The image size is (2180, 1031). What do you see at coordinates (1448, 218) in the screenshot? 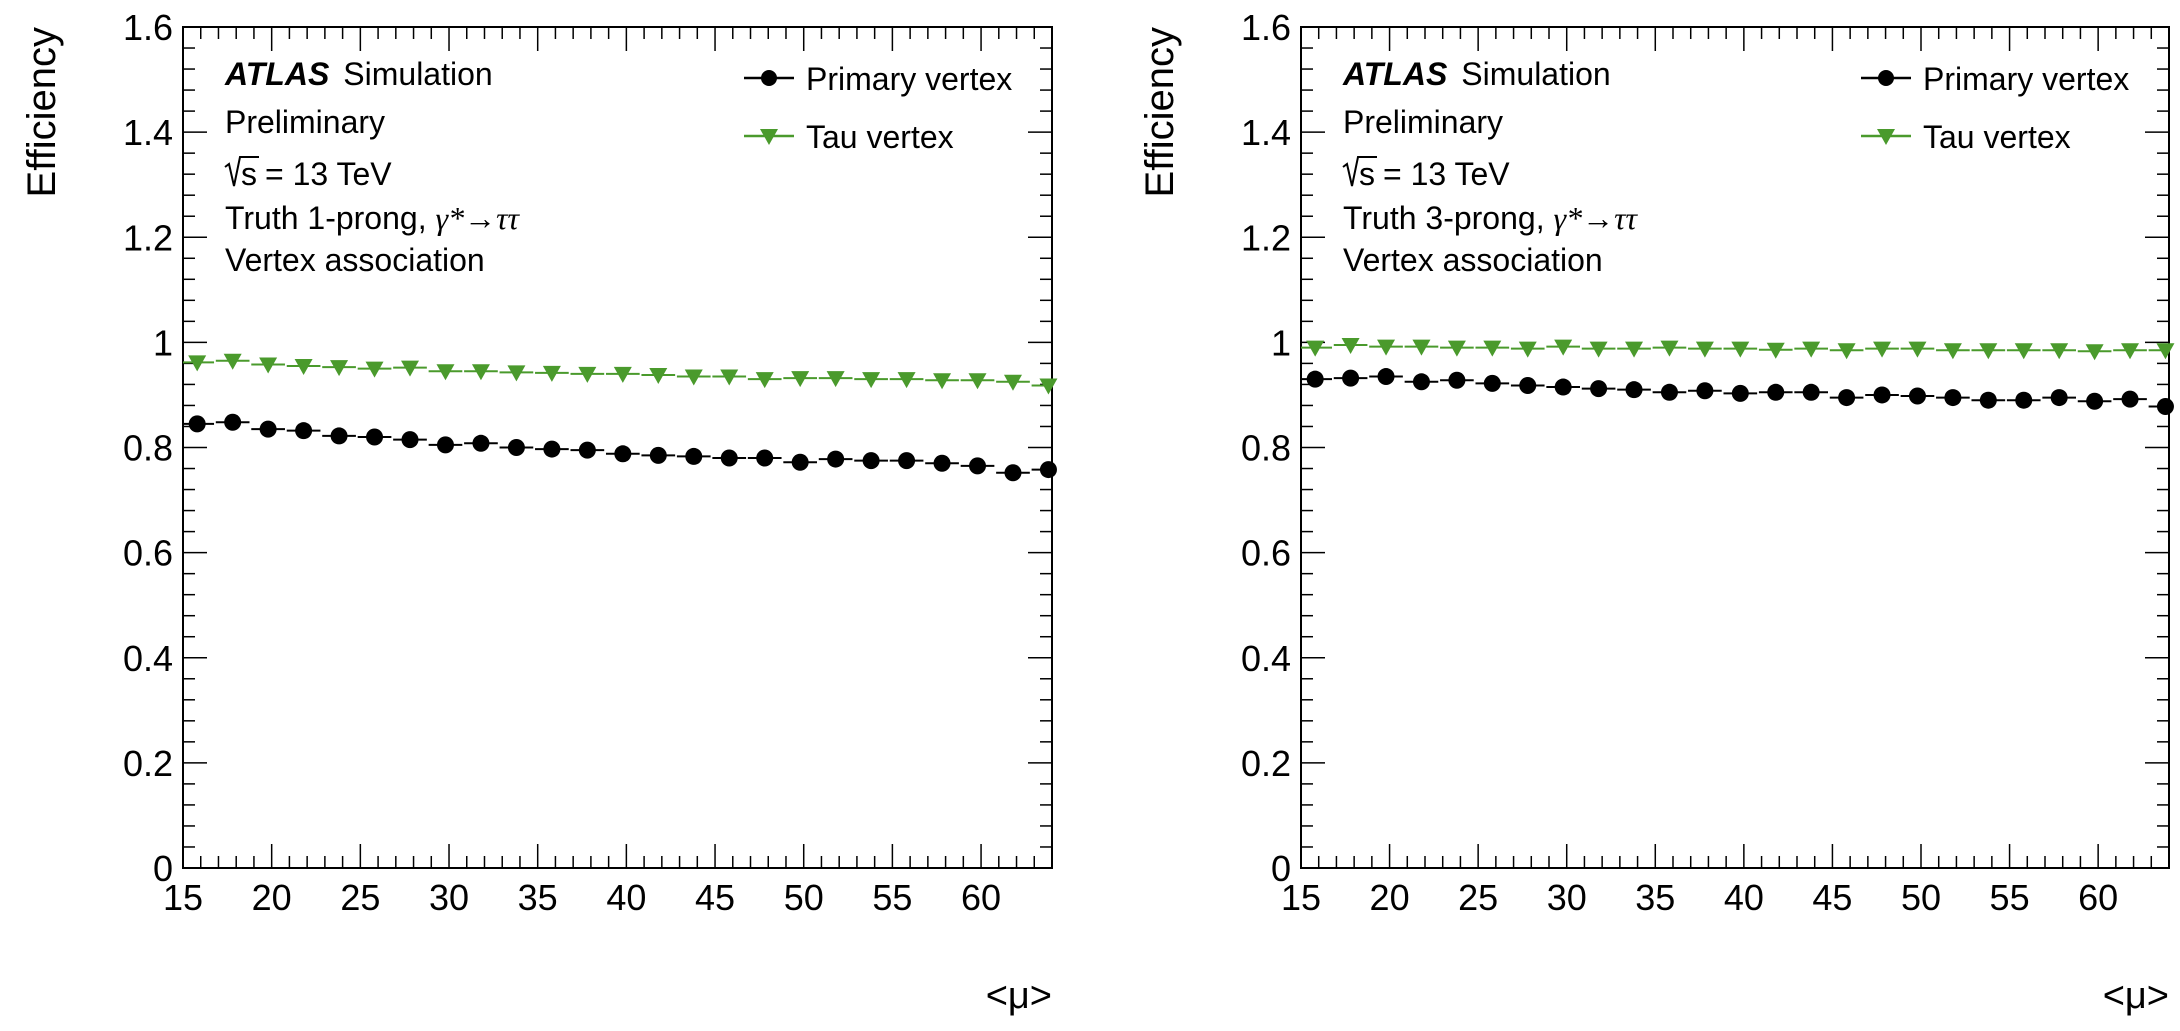
I see `truth-text: Truth 3-prong,` at bounding box center [1448, 218].